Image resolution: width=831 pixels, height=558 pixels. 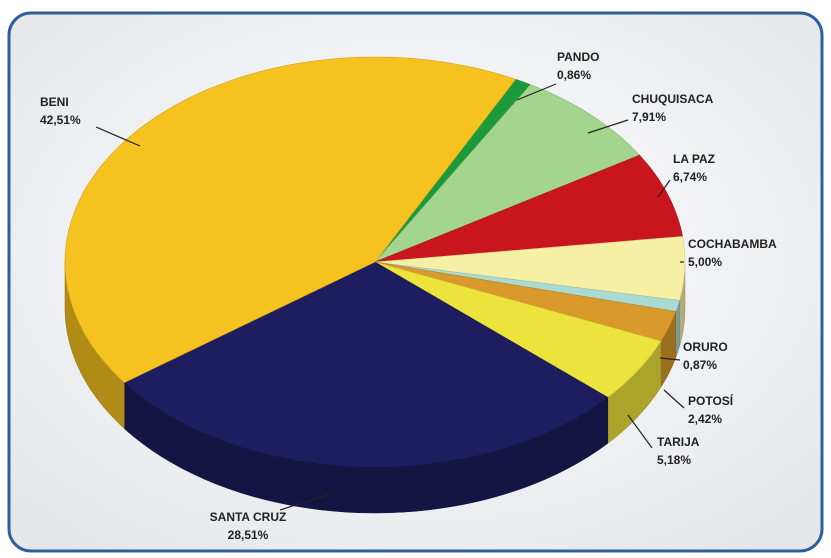 What do you see at coordinates (694, 159) in the screenshot?
I see `slice-label: LA PAZ` at bounding box center [694, 159].